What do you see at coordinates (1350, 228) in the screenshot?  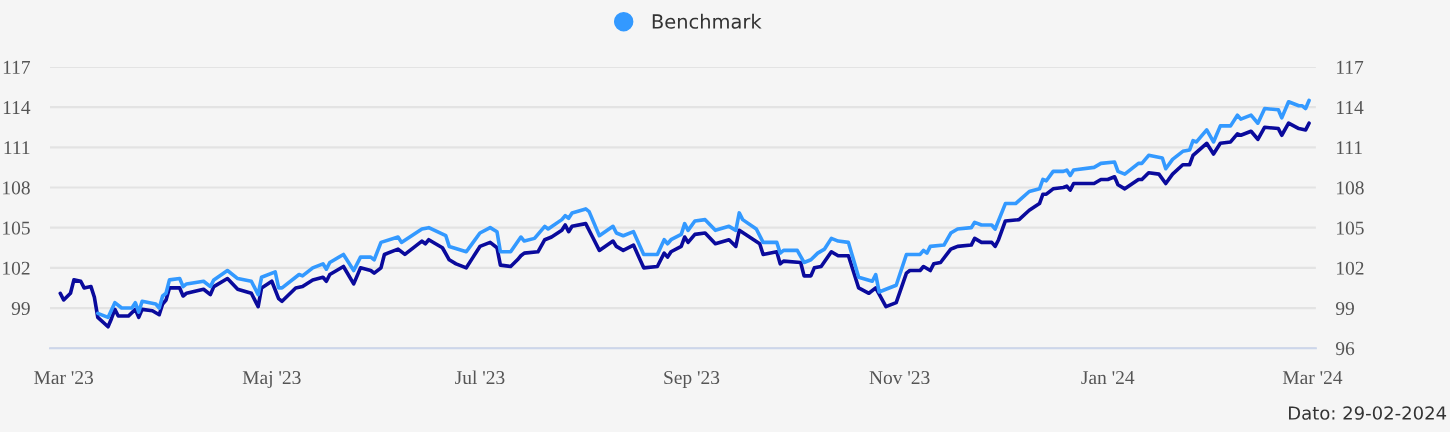 I see `y2-tick-label: 105` at bounding box center [1350, 228].